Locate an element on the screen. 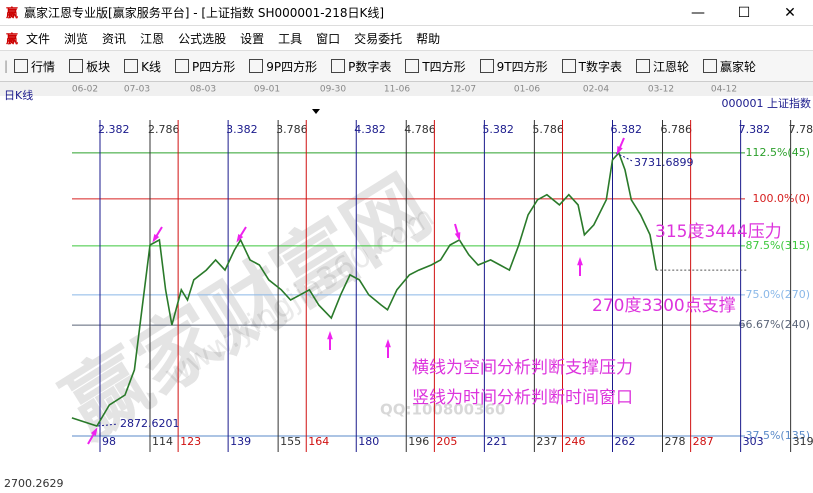  date-label: 02-04 is located at coordinates (596, 90).